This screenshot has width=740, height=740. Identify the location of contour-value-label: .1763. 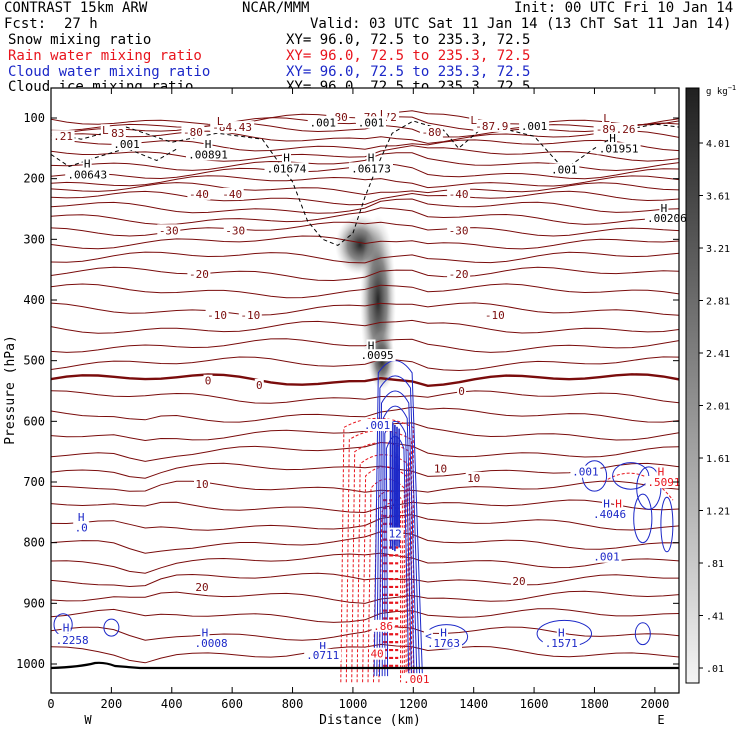
(443, 643).